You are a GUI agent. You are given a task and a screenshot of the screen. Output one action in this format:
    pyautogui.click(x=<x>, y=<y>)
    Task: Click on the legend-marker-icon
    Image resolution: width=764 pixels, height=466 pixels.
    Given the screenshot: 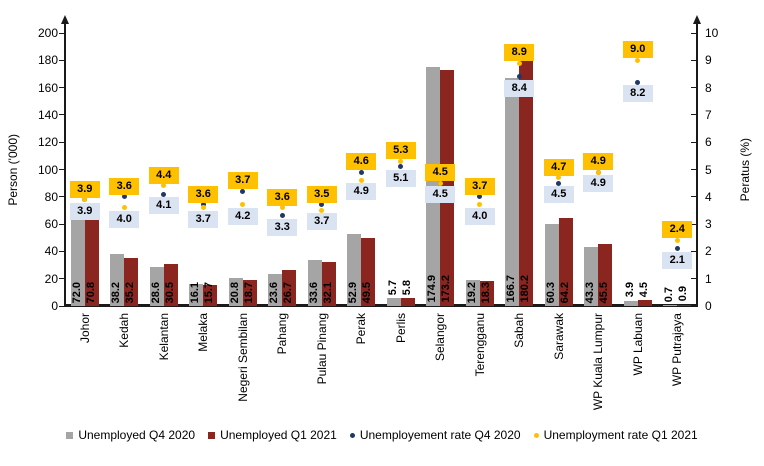 What is the action you would take?
    pyautogui.click(x=70, y=435)
    